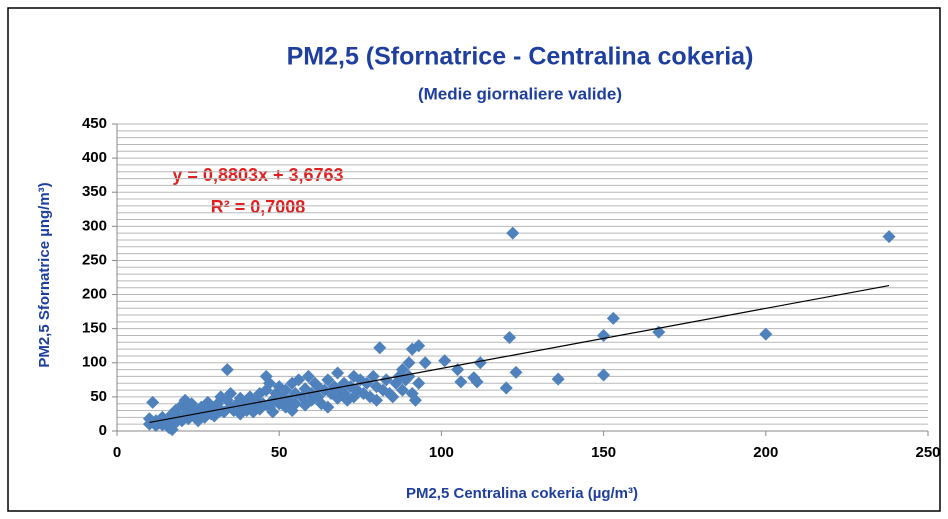 This screenshot has width=948, height=519. Describe the element at coordinates (94, 123) in the screenshot. I see `y-tick-label: 450` at that location.